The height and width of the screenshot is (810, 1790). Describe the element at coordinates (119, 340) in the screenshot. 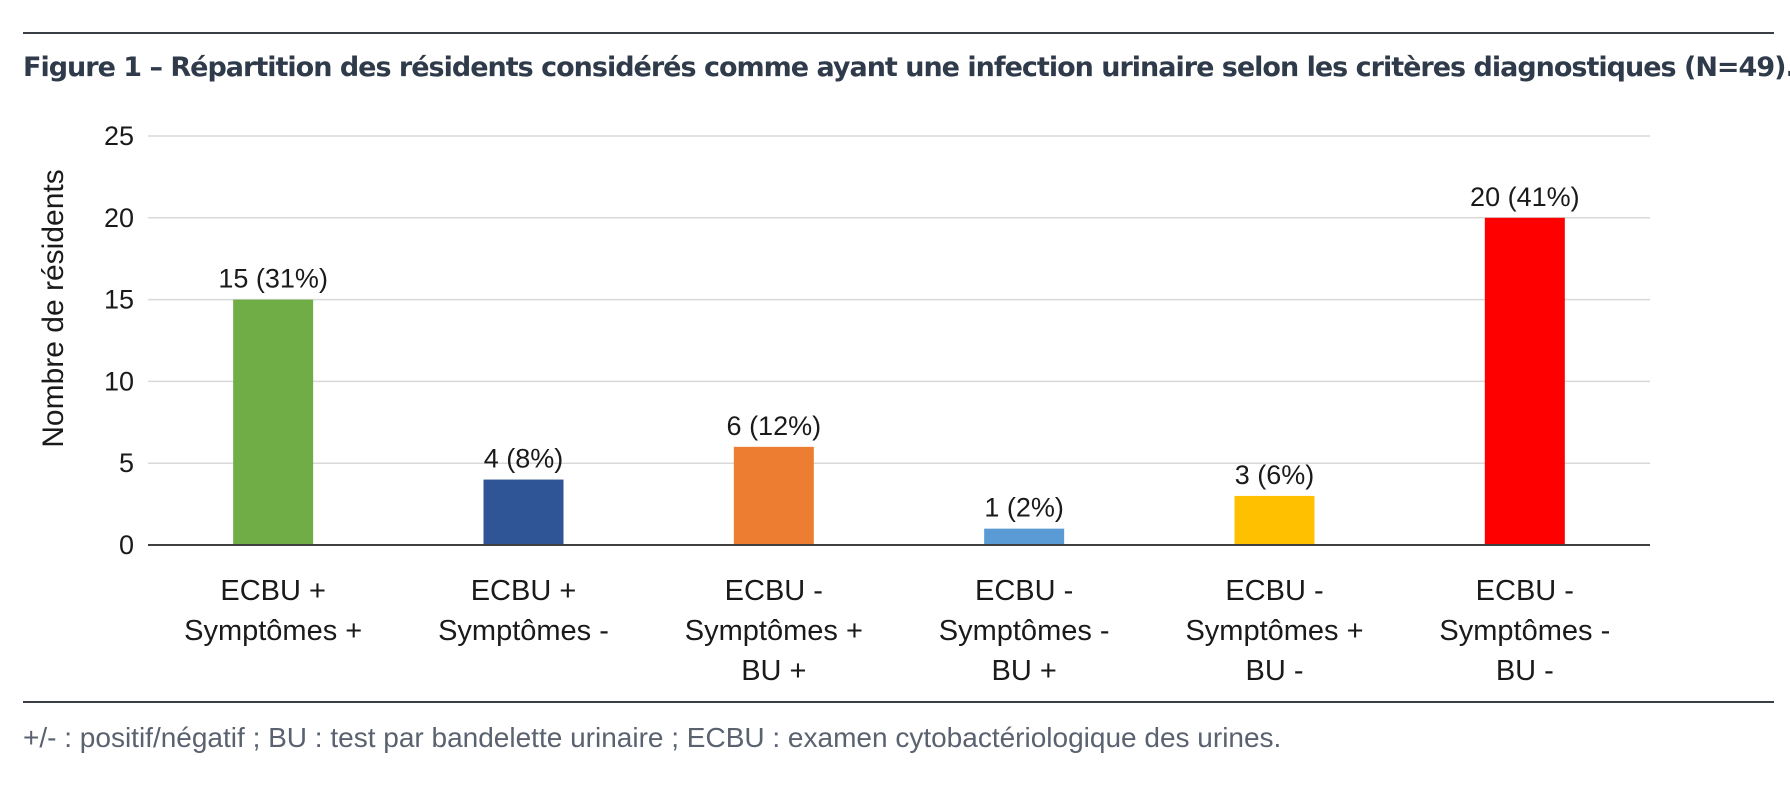

I see `y-tick-labels: 0 5 10 15 20 25` at that location.